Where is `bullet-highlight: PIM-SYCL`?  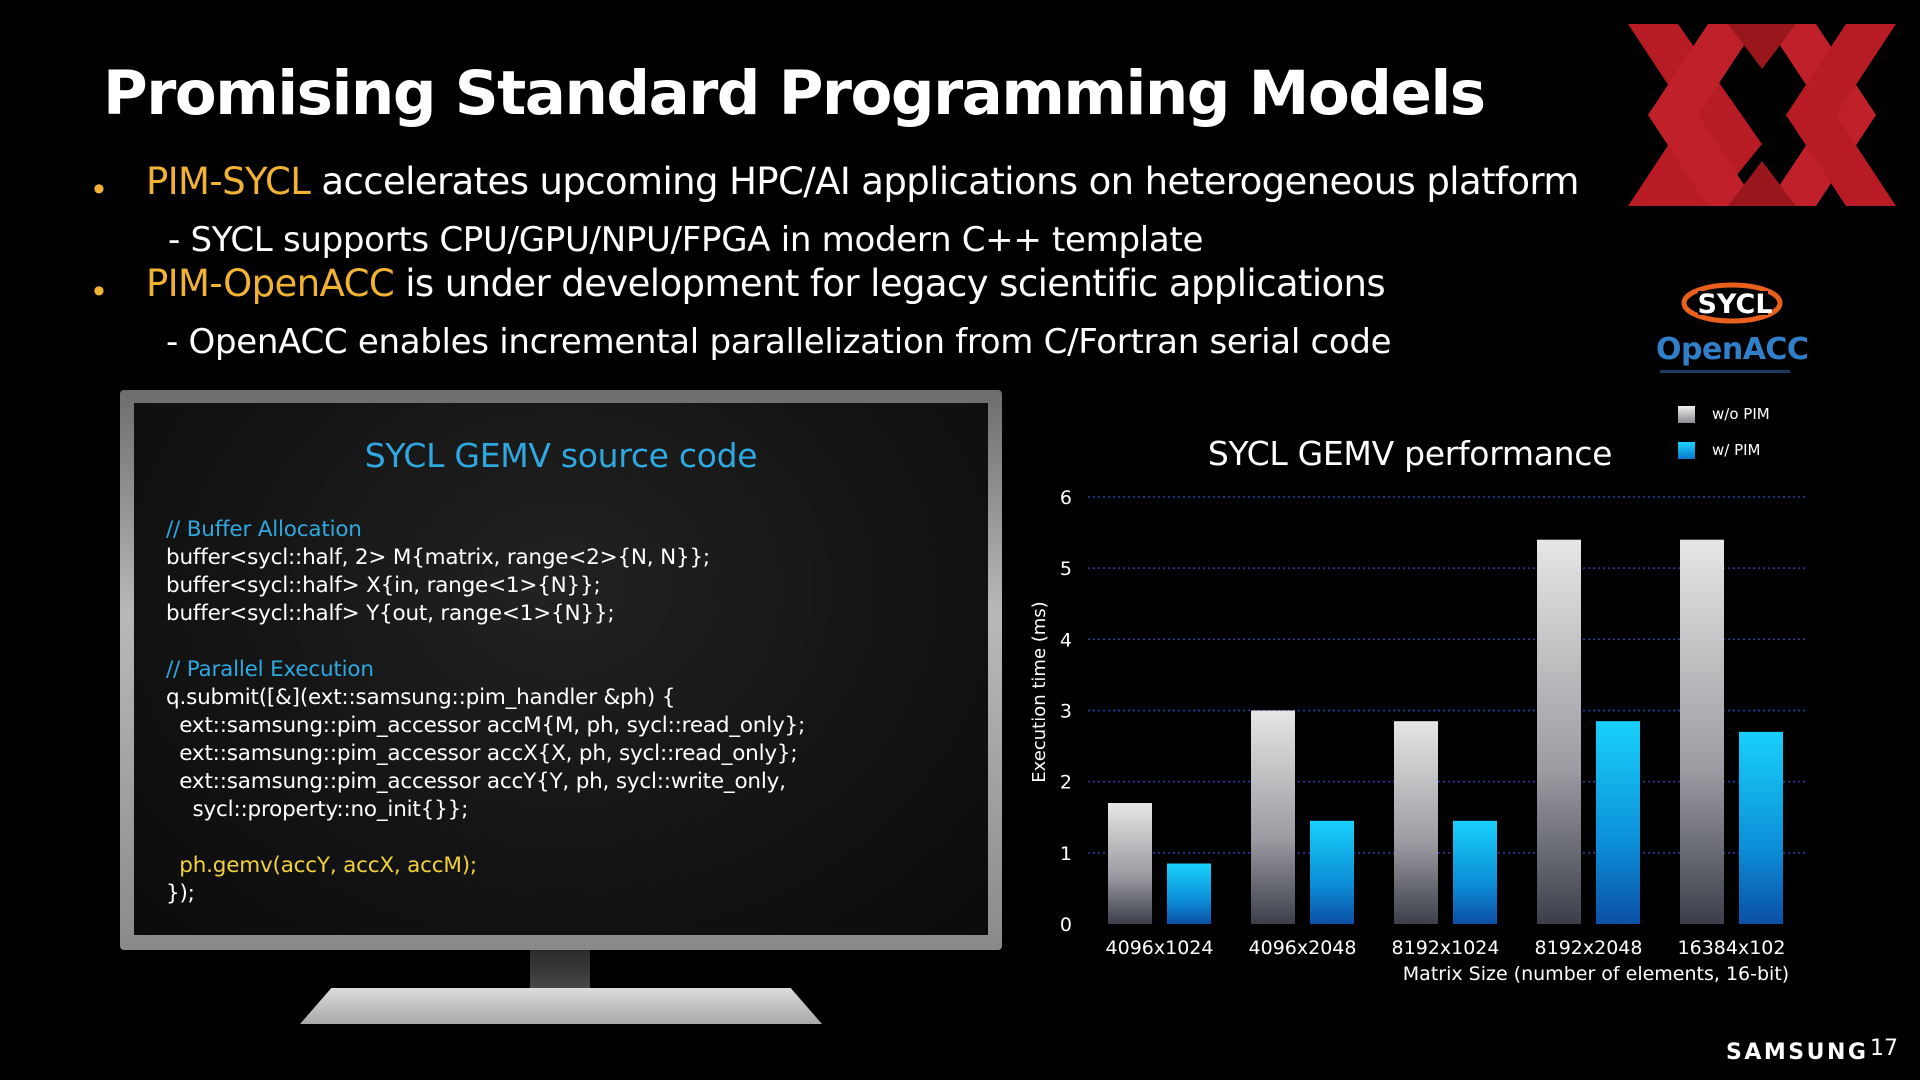 bullet-highlight: PIM-SYCL is located at coordinates (228, 181).